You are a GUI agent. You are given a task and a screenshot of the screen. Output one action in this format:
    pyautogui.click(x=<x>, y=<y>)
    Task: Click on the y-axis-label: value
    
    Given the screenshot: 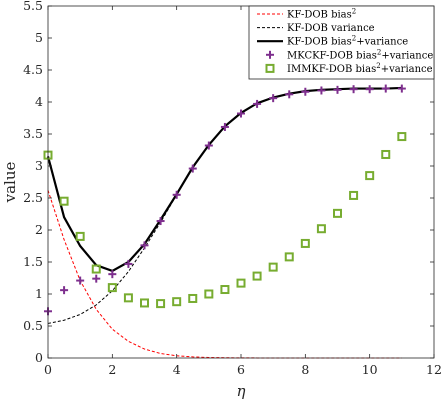 What is the action you would take?
    pyautogui.click(x=10, y=183)
    